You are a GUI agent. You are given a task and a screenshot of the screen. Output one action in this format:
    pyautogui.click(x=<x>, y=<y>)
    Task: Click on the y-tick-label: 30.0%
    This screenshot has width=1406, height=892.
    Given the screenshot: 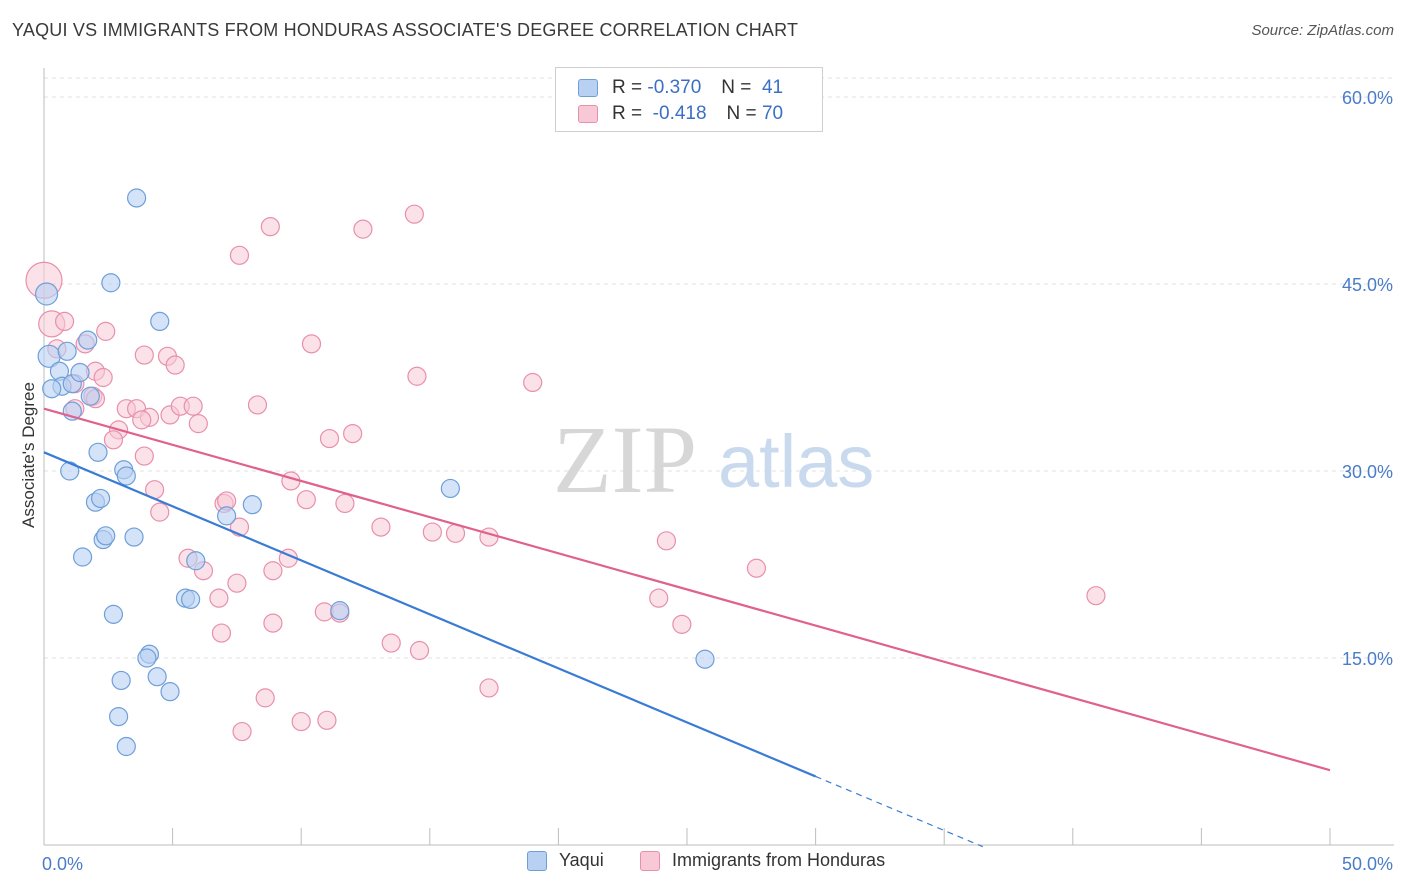 What is the action you would take?
    pyautogui.click(x=1367, y=472)
    